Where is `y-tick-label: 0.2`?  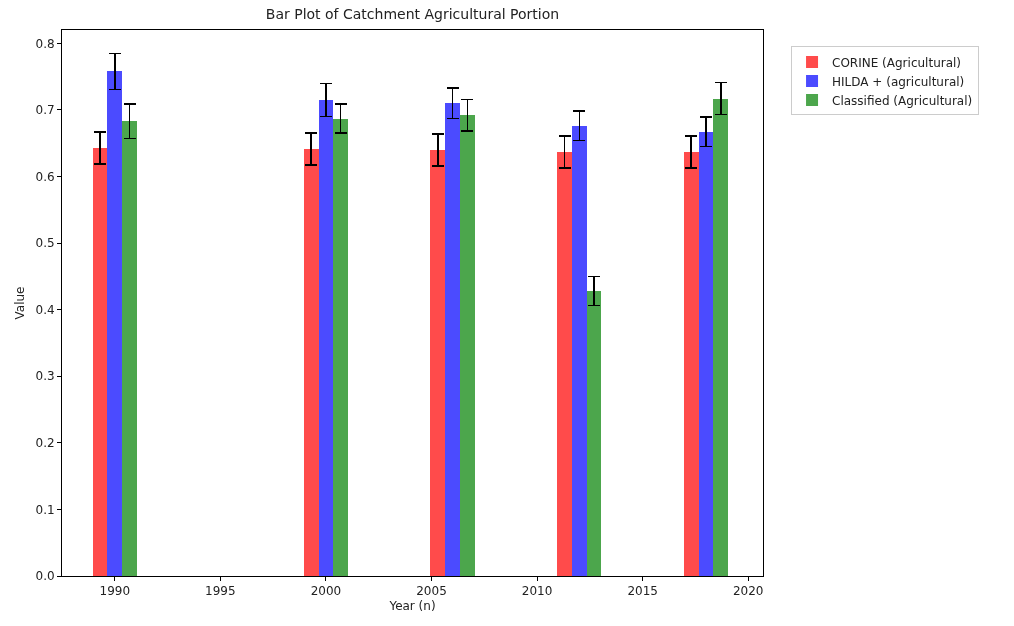 y-tick-label: 0.2 is located at coordinates (45, 443).